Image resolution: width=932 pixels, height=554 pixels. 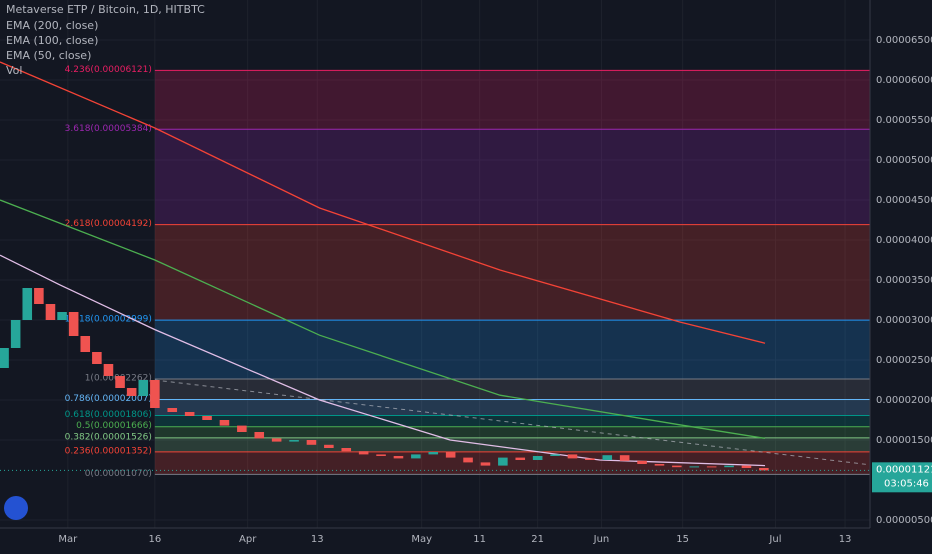 What do you see at coordinates (906, 483) in the screenshot?
I see `countdown: 03:05:46` at bounding box center [906, 483].